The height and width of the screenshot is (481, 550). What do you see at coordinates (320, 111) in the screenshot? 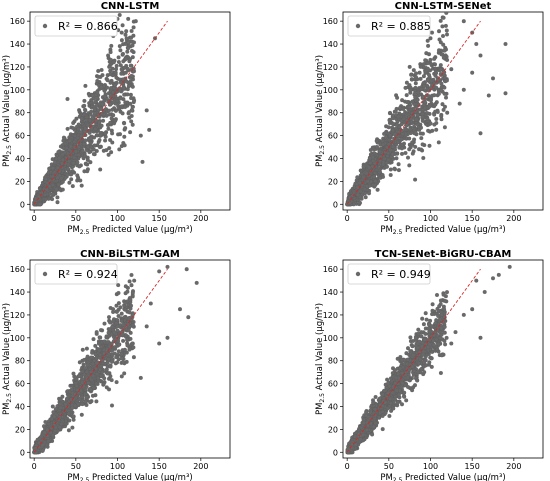
I see `y-axis-label: PM2.5 Actual Value (μg/m³)` at bounding box center [320, 111].